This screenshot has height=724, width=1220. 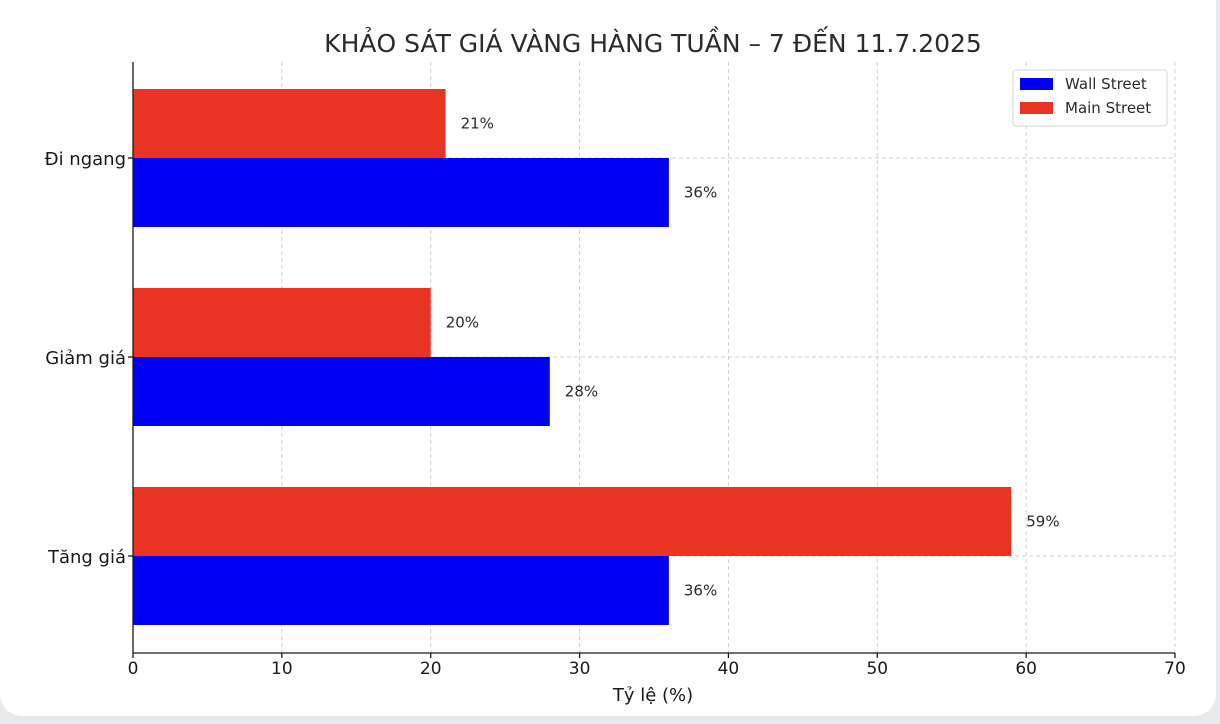 What do you see at coordinates (1026, 669) in the screenshot?
I see `x-tick-label-6: 60` at bounding box center [1026, 669].